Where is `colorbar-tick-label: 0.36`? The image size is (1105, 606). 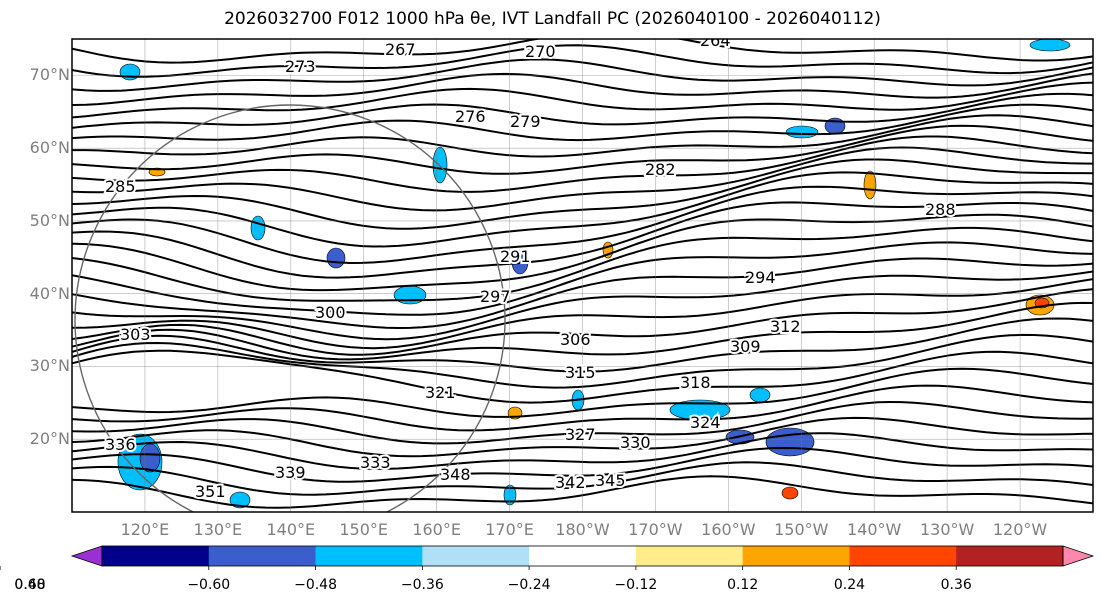
colorbar-tick-label: 0.36 is located at coordinates (956, 585).